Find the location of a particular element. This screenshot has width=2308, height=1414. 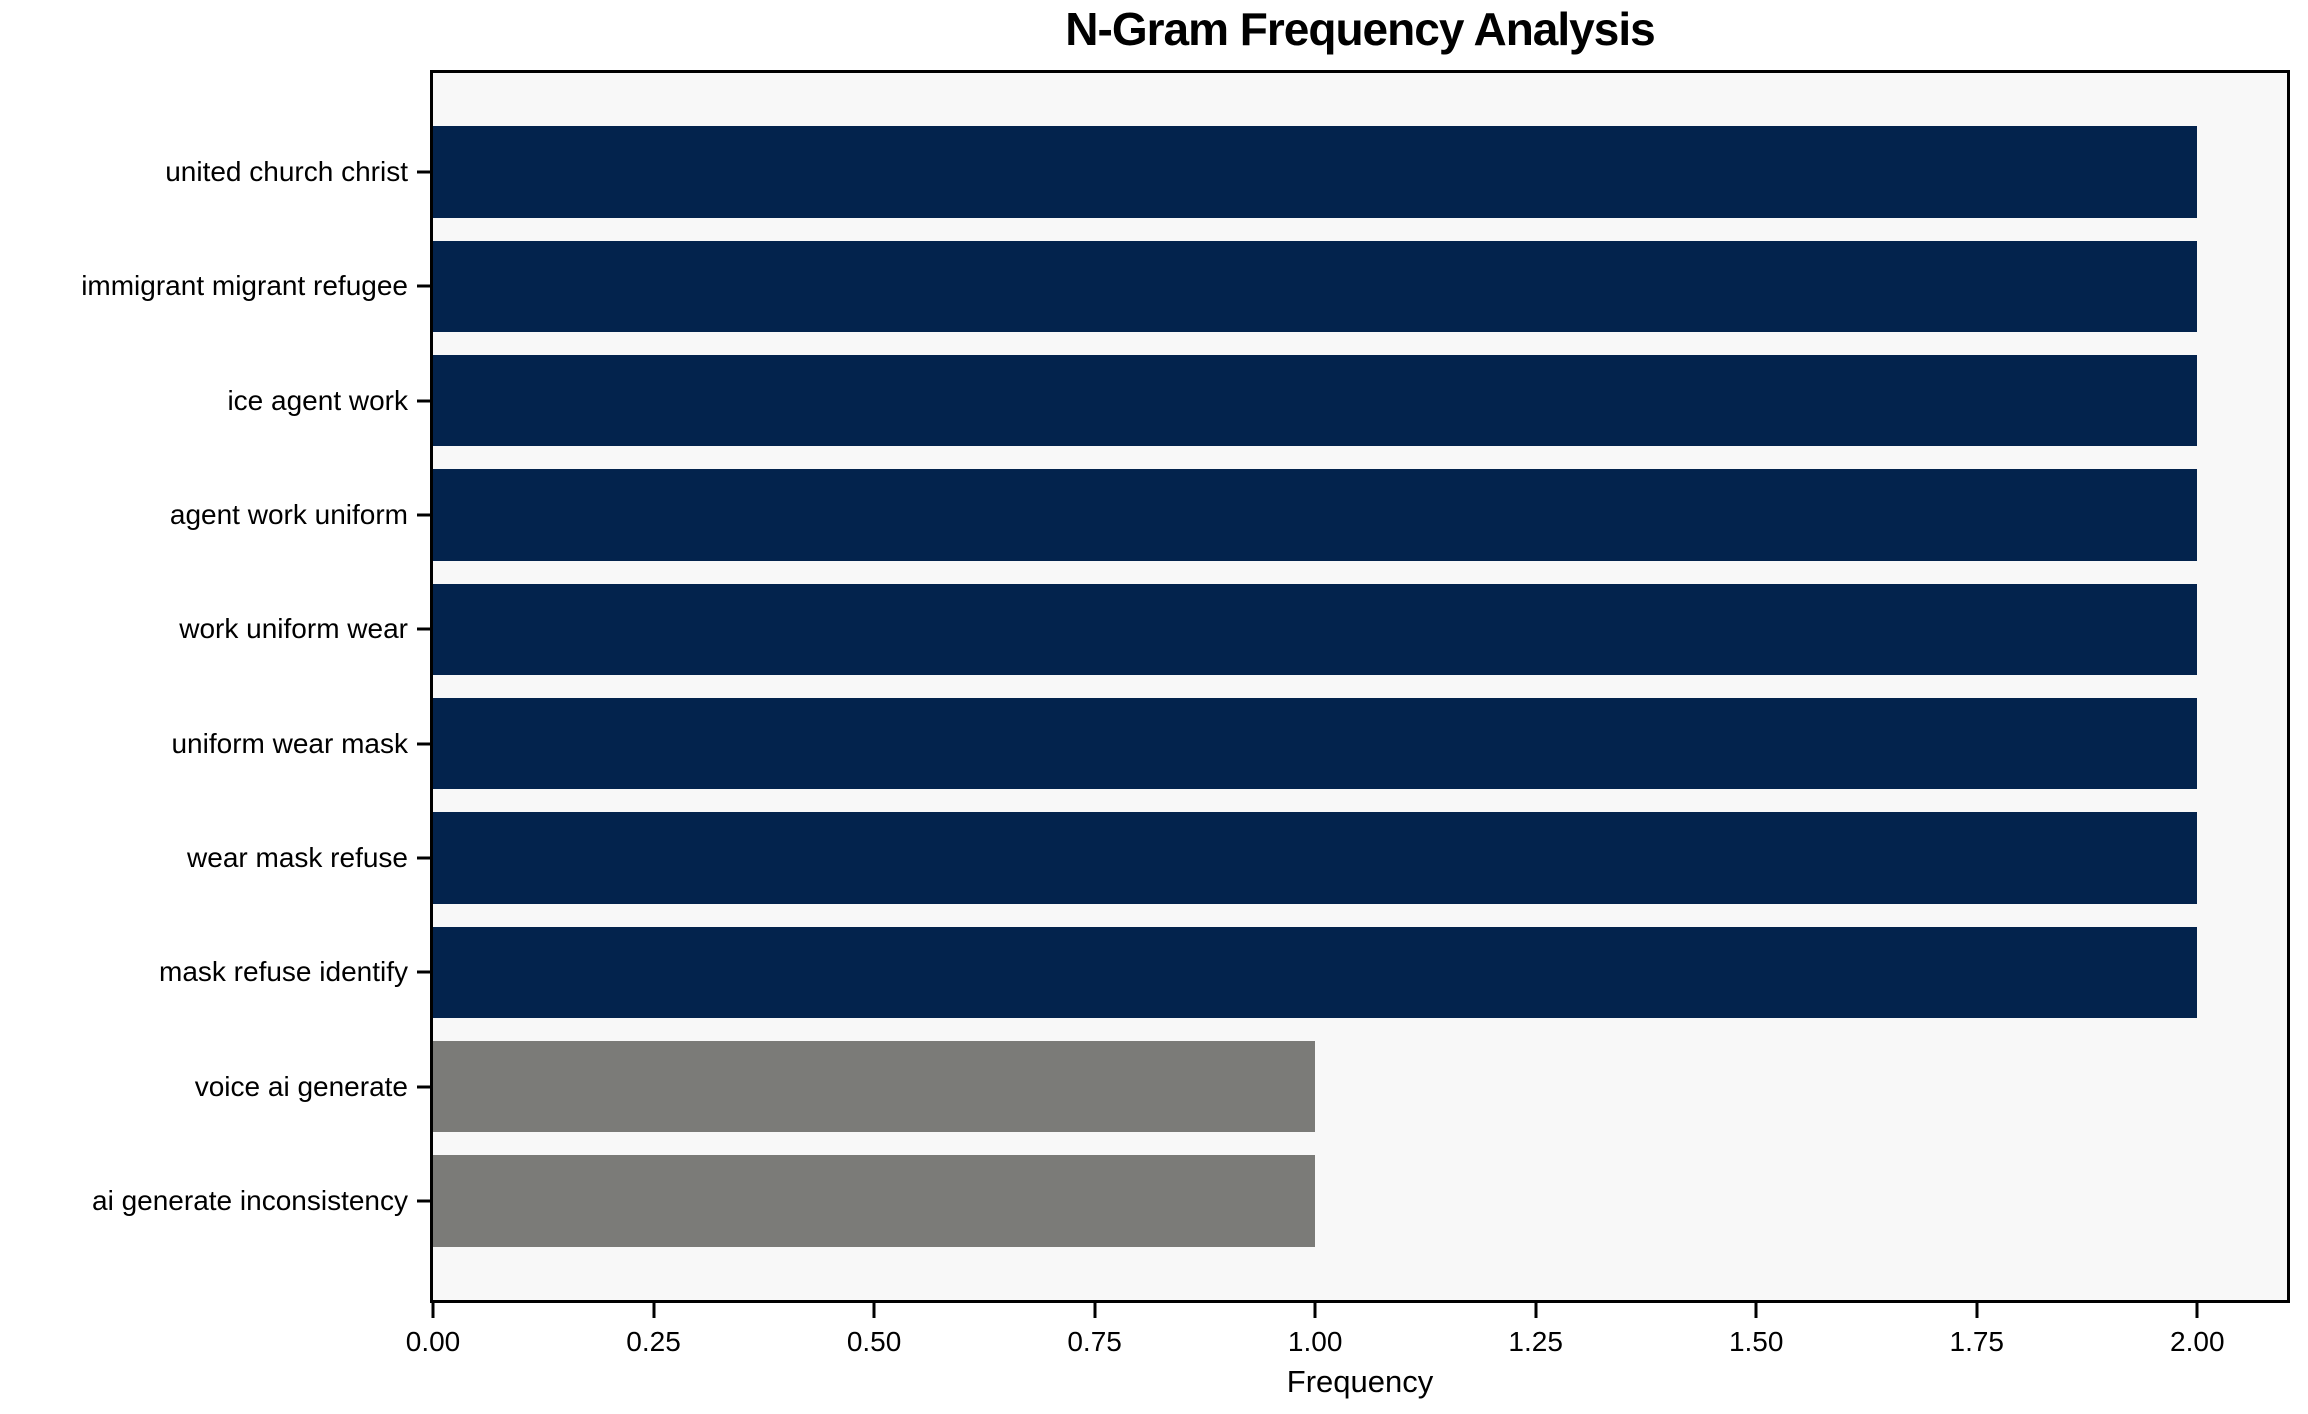

bar-united-church-christ is located at coordinates (1315, 172).